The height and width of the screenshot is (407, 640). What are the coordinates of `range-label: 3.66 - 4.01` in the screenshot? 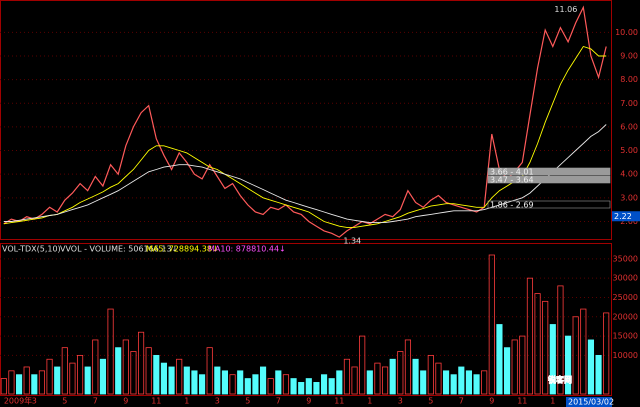 It's located at (512, 172).